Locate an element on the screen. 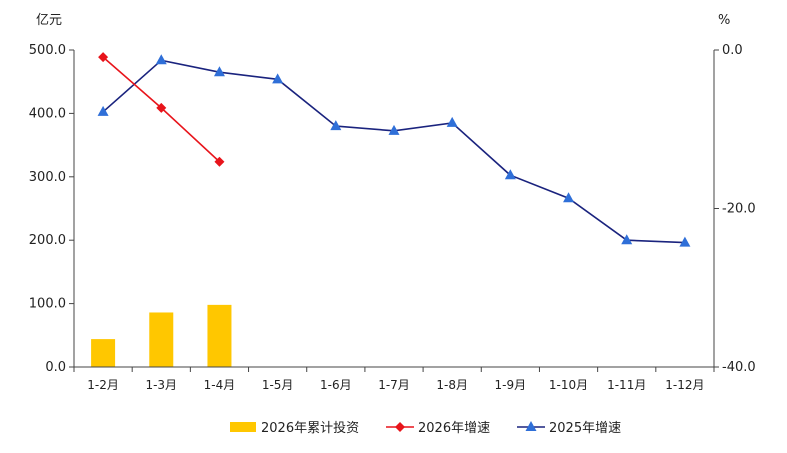 The height and width of the screenshot is (453, 787). left-tick-label: 300.0 is located at coordinates (47, 177).